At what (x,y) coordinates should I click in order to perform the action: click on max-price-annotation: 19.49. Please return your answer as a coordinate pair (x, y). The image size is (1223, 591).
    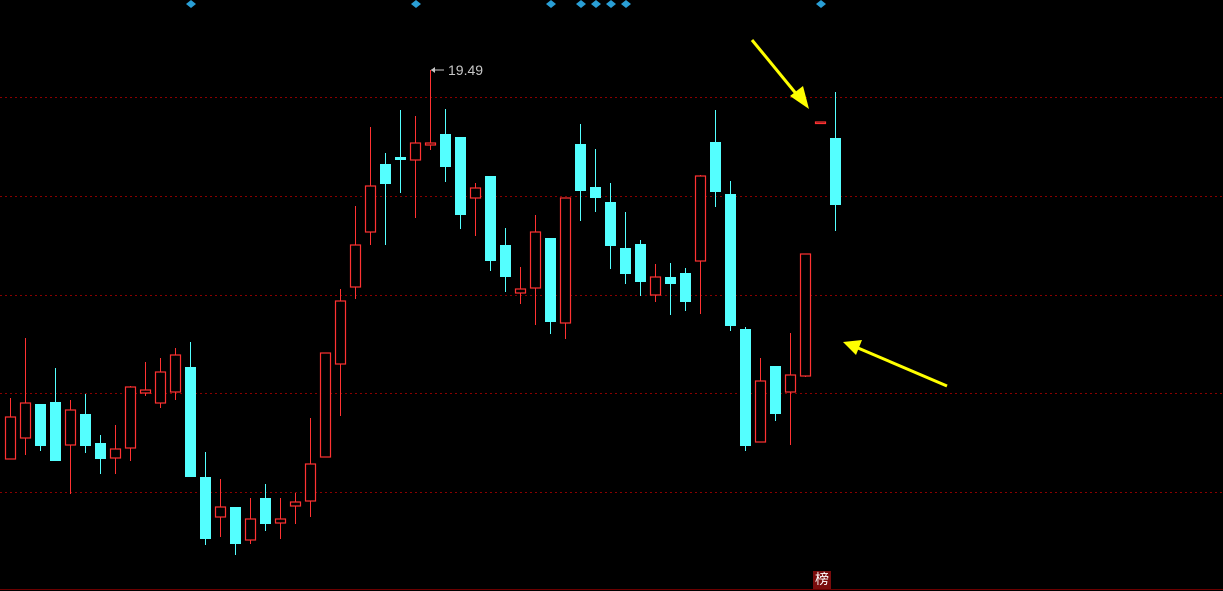
    Looking at the image, I should click on (457, 70).